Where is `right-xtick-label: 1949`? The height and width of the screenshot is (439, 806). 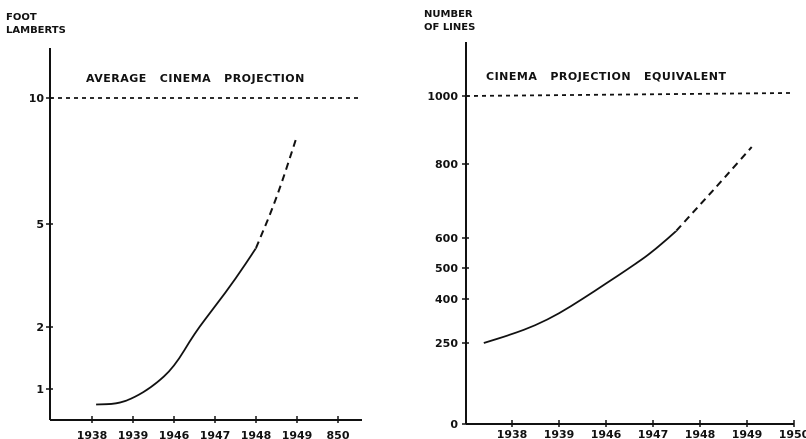 right-xtick-label: 1949 is located at coordinates (747, 433).